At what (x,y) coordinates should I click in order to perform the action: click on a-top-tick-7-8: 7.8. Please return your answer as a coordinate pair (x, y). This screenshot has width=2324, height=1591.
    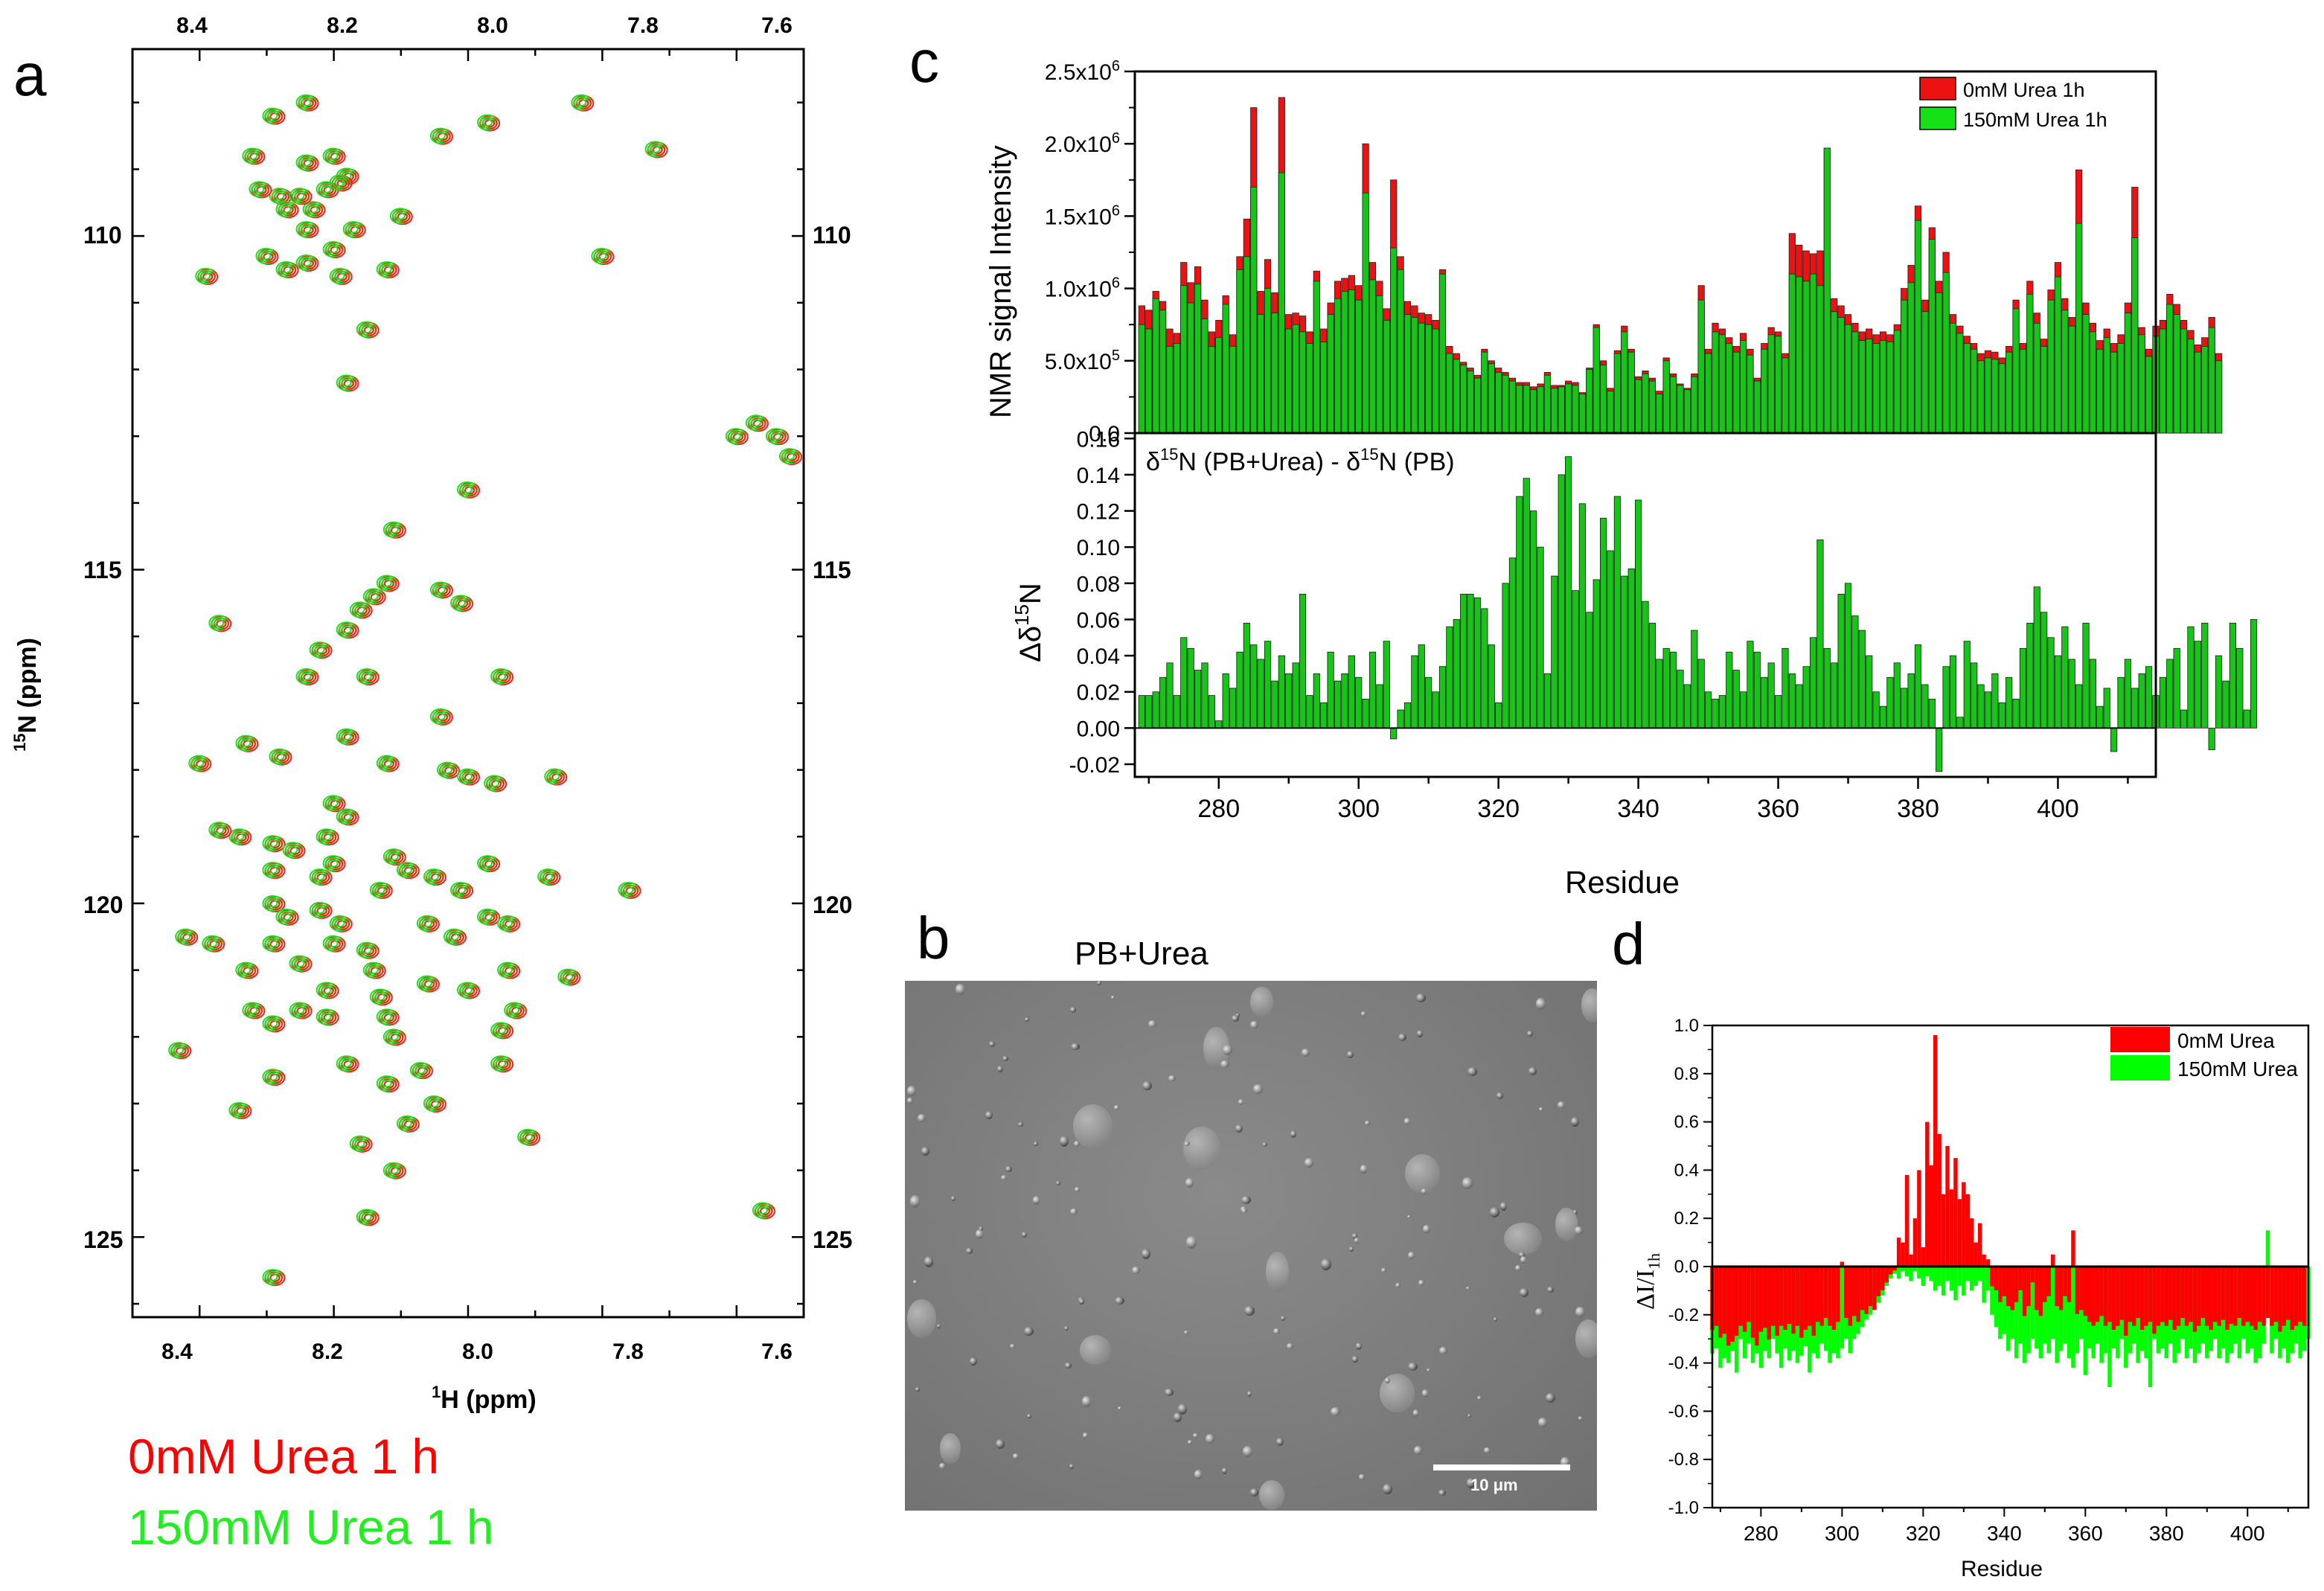
    Looking at the image, I should click on (643, 25).